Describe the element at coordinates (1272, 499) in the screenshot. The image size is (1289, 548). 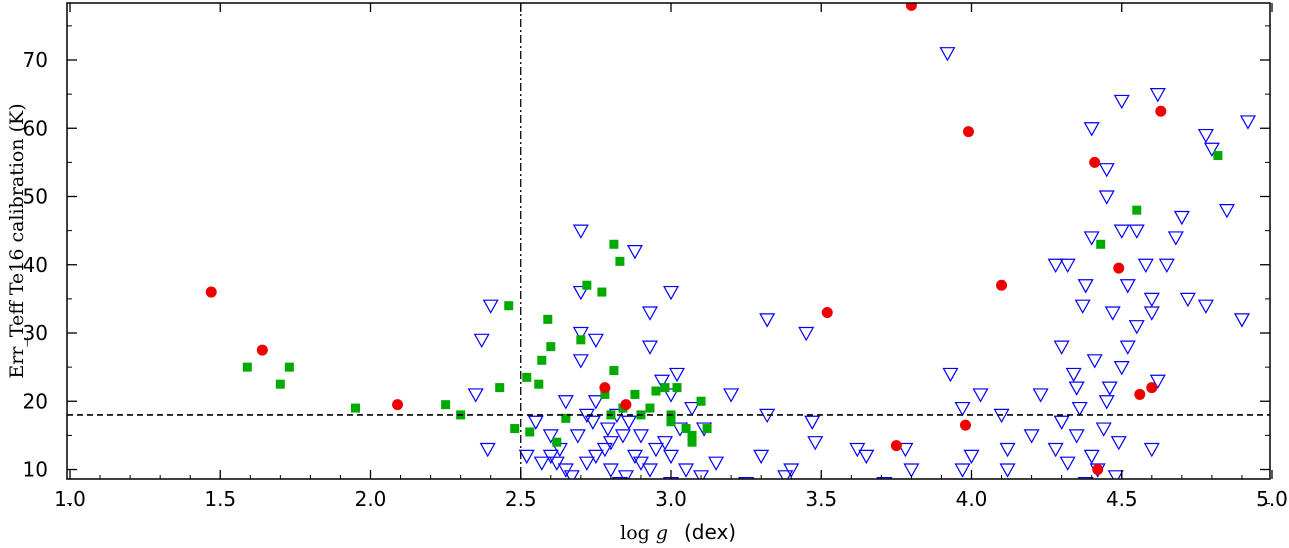
I see `x-tick-label: 5.0` at that location.